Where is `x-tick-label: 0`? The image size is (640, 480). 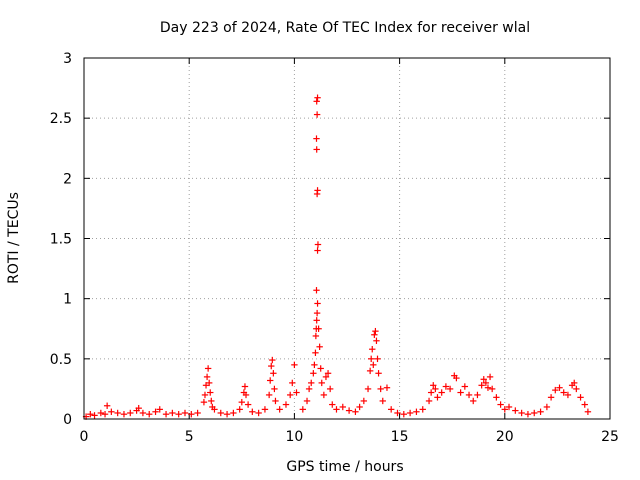
x-tick-label: 0 is located at coordinates (84, 437).